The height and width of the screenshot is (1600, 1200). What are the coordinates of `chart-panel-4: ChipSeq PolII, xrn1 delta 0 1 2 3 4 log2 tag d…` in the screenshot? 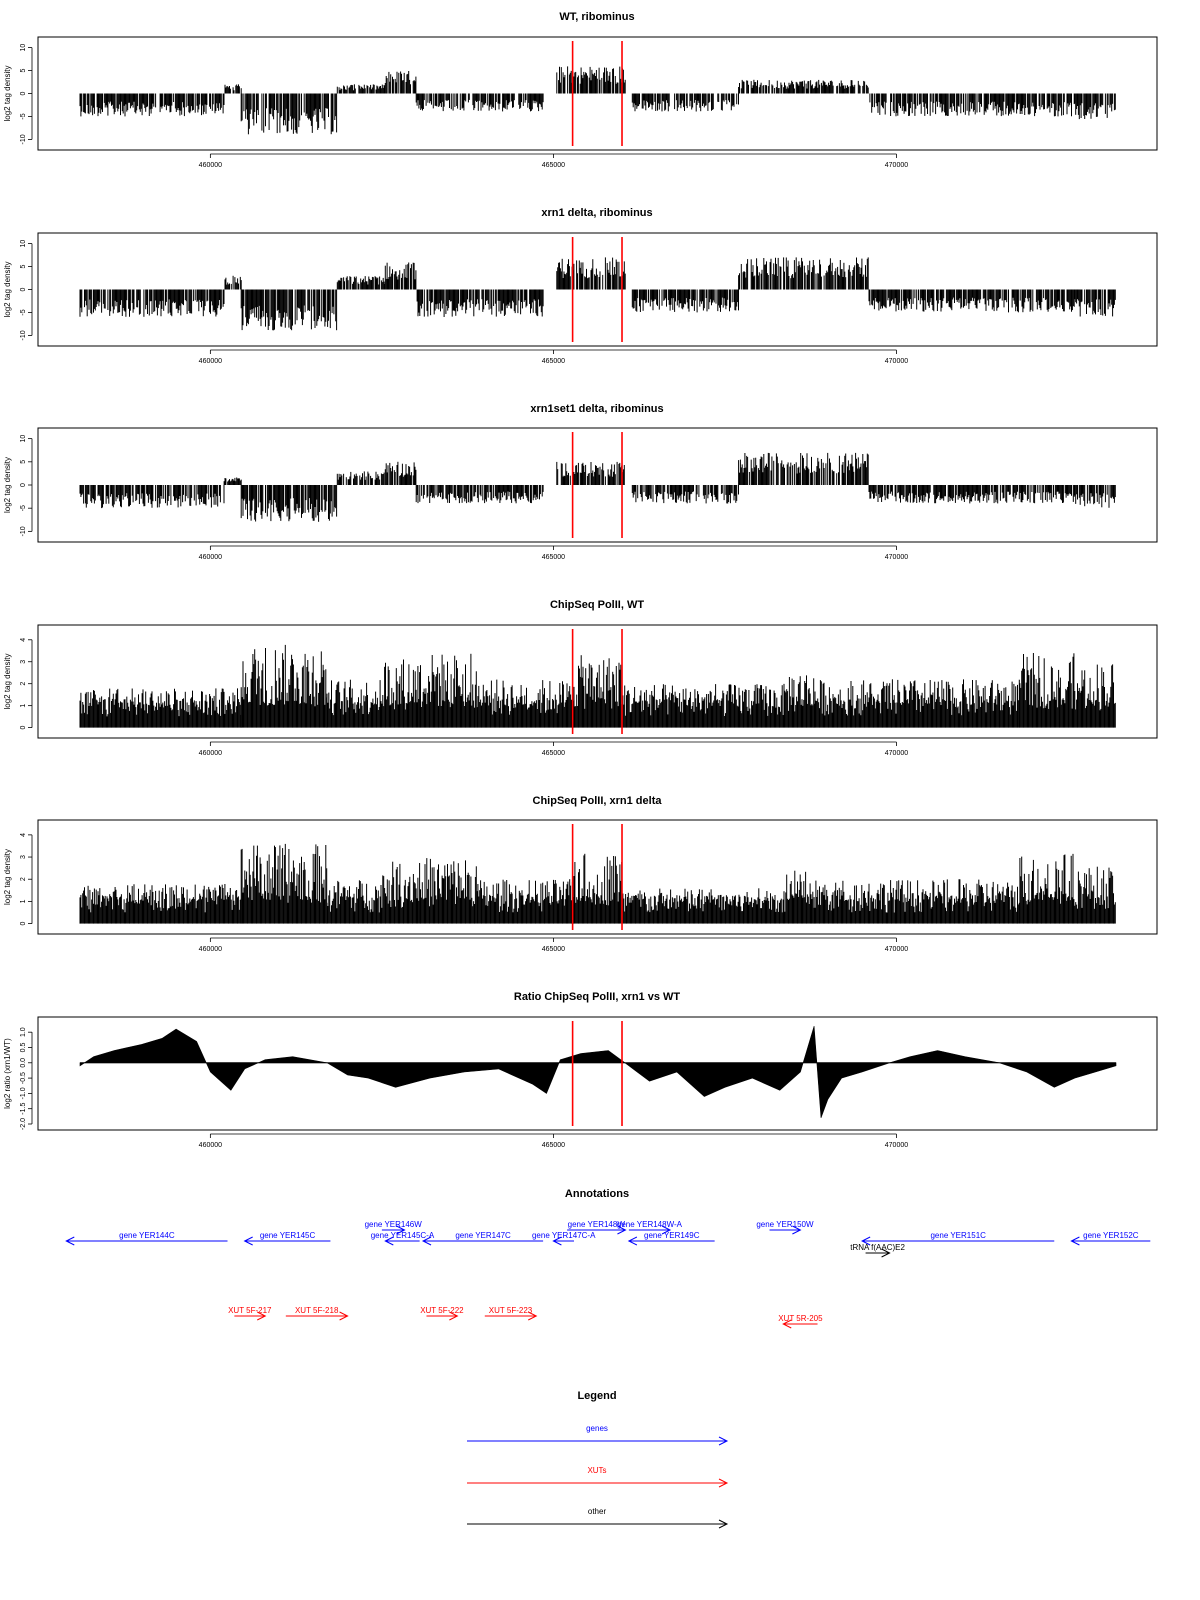 It's located at (580, 874).